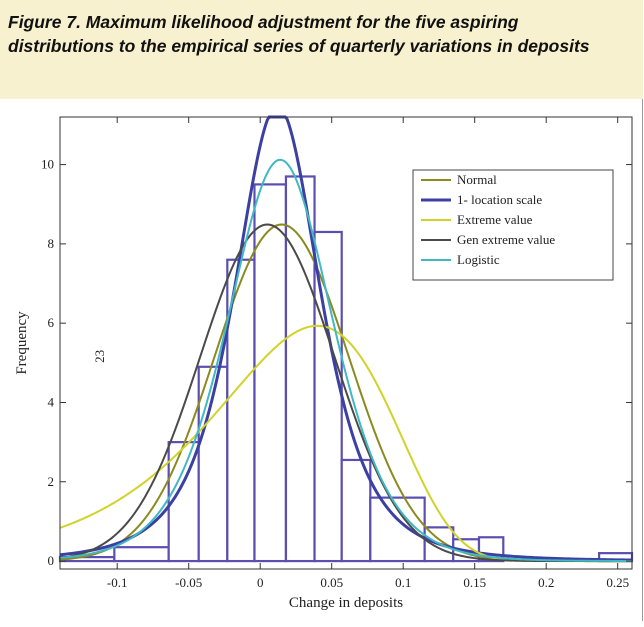 Image resolution: width=644 pixels, height=627 pixels. I want to click on legend-label: Normal, so click(477, 179).